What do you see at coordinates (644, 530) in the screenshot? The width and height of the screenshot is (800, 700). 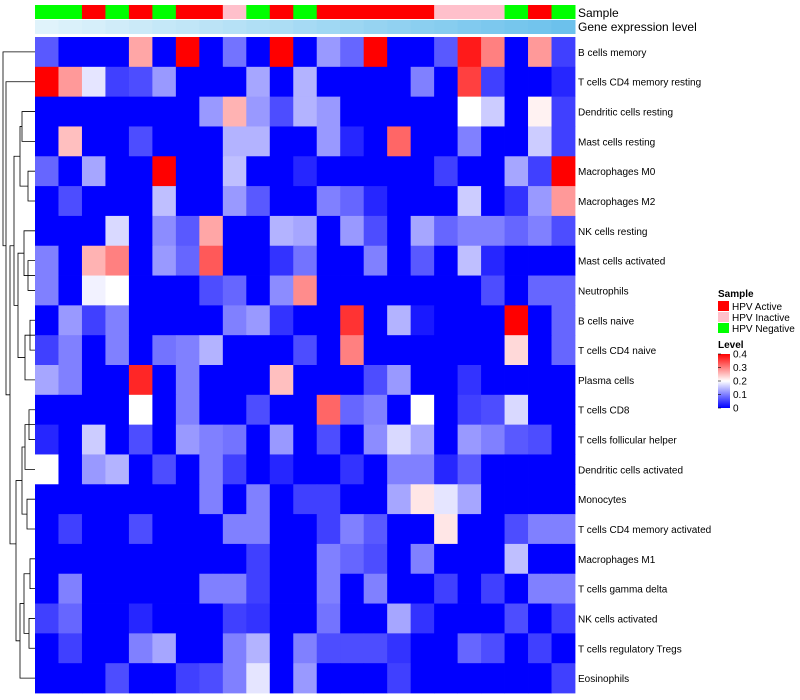 I see `row-label: T cells CD4 memory activated` at bounding box center [644, 530].